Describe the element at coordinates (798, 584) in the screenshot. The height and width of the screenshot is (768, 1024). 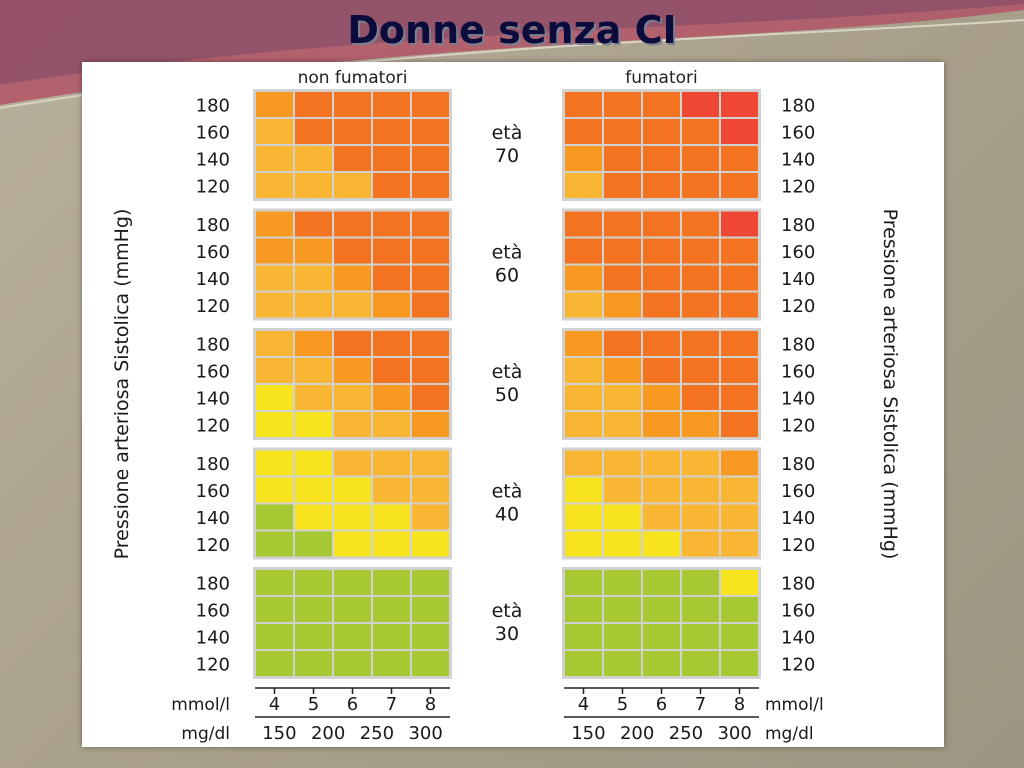
I see `row-label-right: 180` at that location.